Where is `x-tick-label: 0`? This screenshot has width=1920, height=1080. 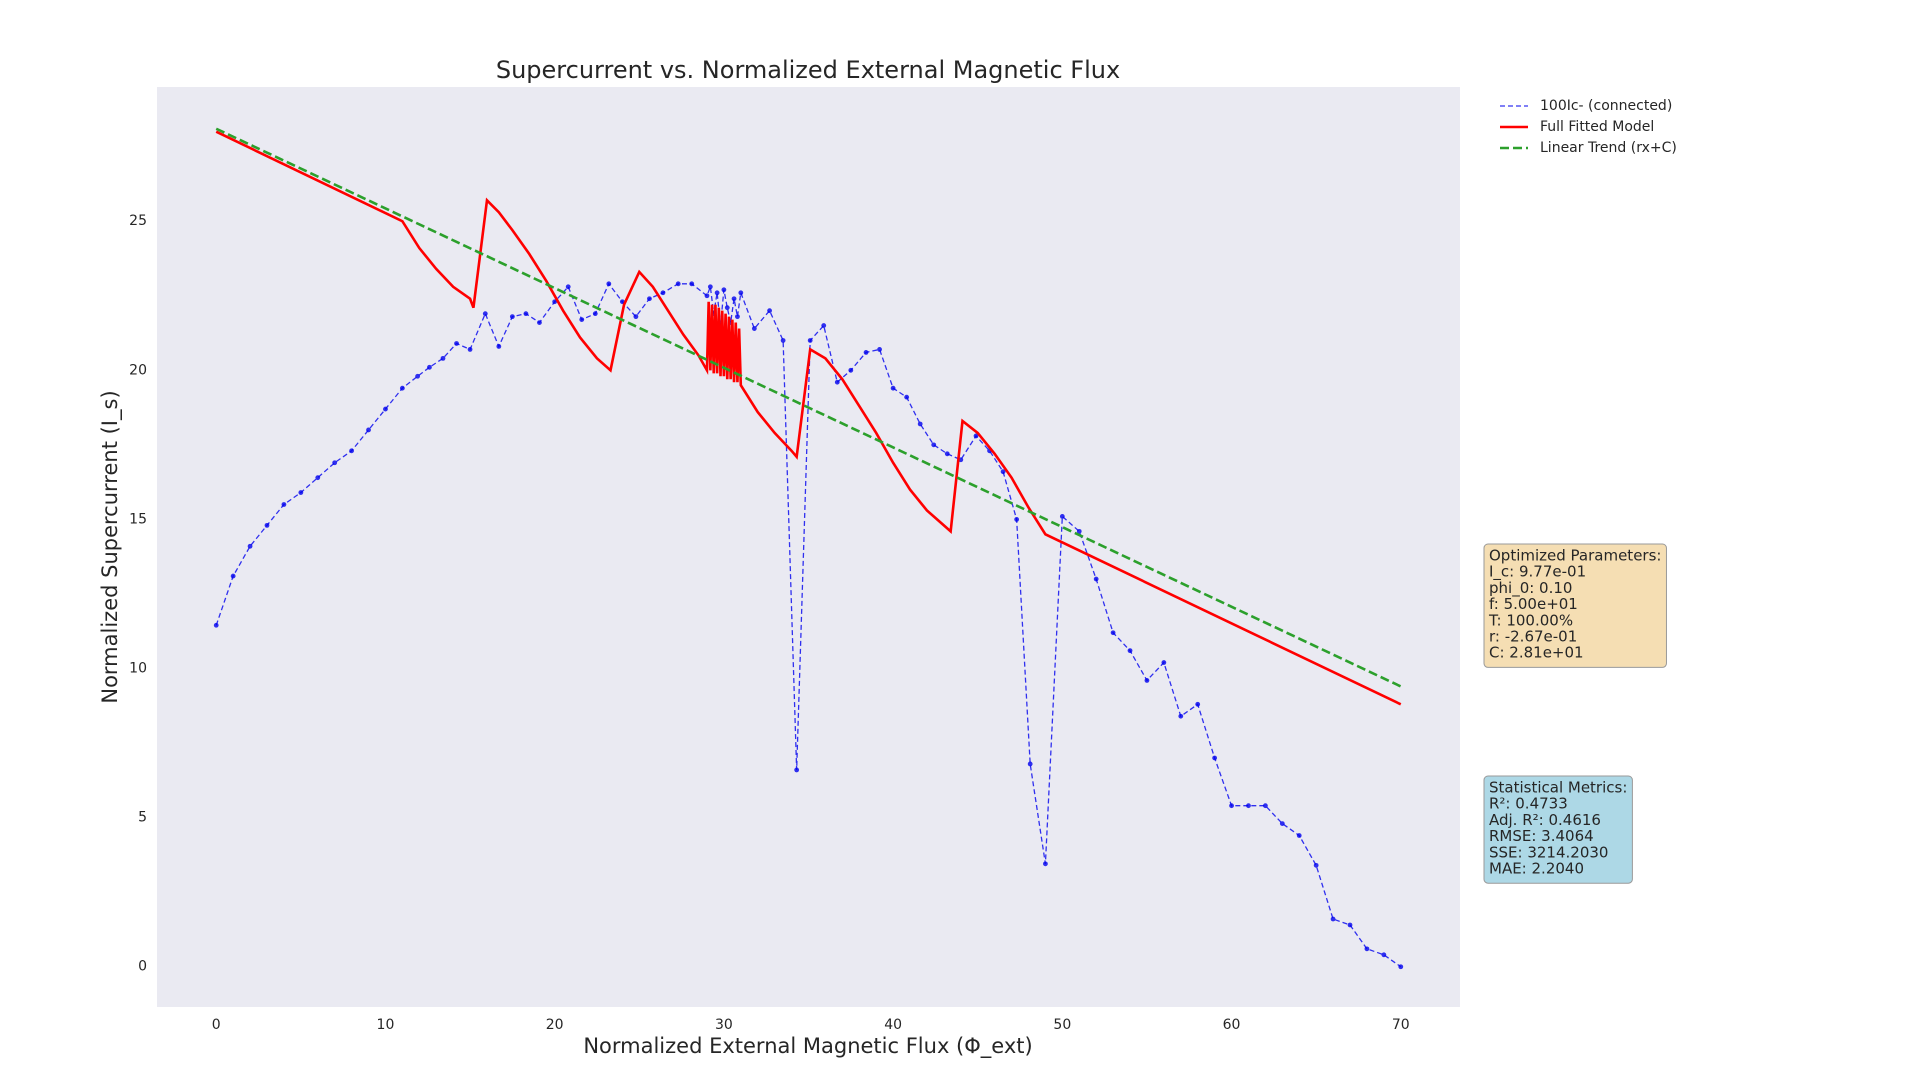 x-tick-label: 0 is located at coordinates (216, 1025).